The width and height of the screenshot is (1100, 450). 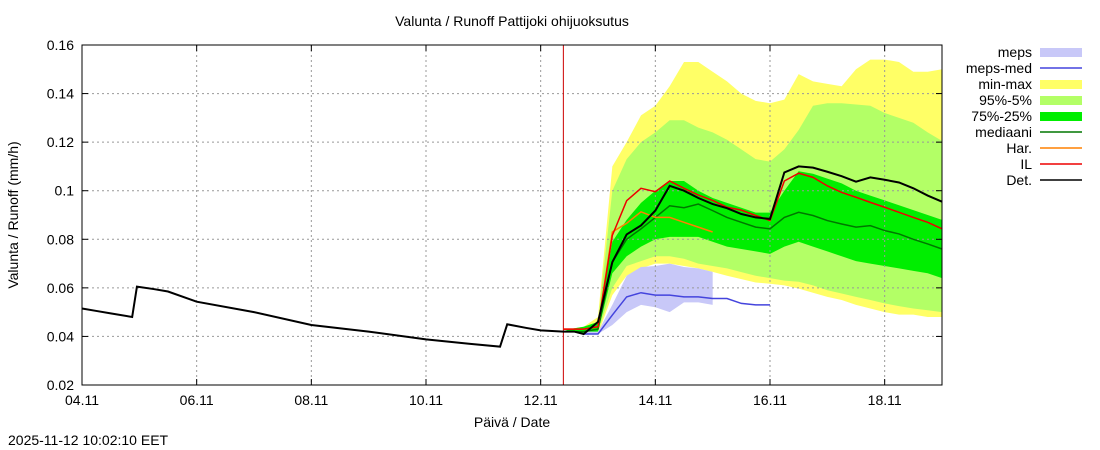 What do you see at coordinates (60, 239) in the screenshot?
I see `y-tick-label: 0.08` at bounding box center [60, 239].